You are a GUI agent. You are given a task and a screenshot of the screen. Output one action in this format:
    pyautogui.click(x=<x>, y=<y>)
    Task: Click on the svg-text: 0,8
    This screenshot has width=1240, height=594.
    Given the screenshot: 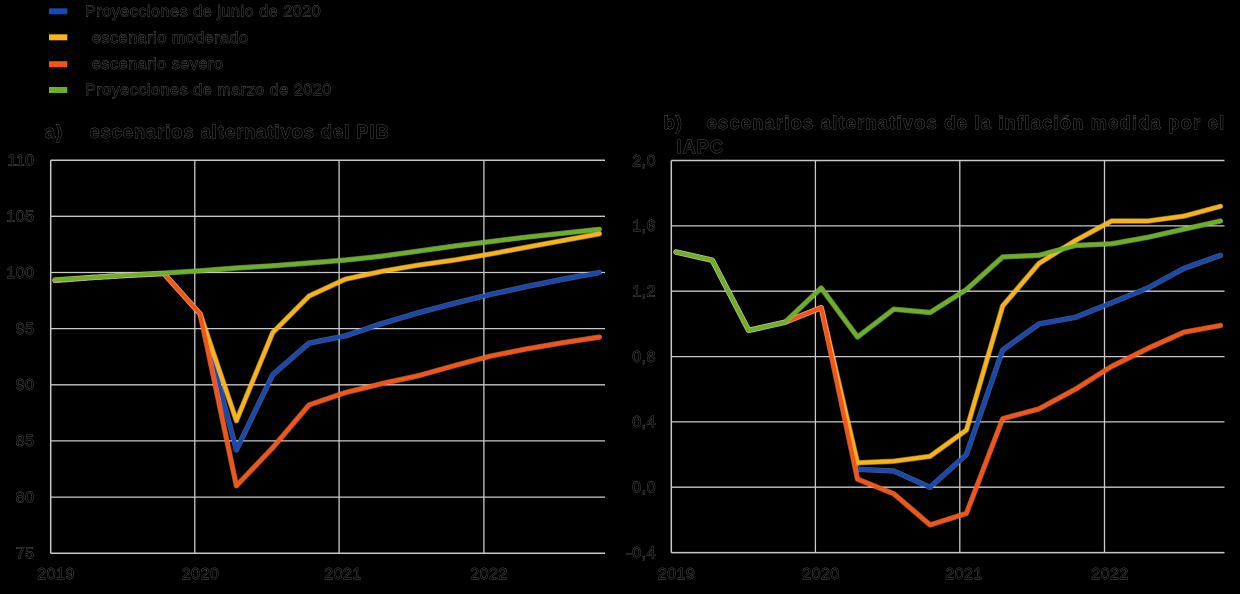 What is the action you would take?
    pyautogui.click(x=644, y=357)
    